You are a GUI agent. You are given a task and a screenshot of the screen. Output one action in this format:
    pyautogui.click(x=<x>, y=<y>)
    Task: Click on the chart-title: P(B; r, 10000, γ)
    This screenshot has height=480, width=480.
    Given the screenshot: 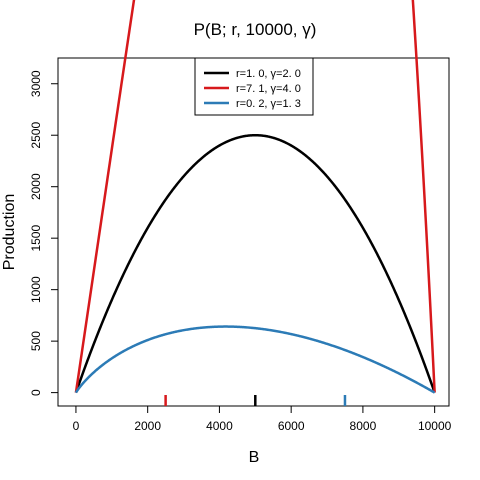 What is the action you would take?
    pyautogui.click(x=255, y=29)
    